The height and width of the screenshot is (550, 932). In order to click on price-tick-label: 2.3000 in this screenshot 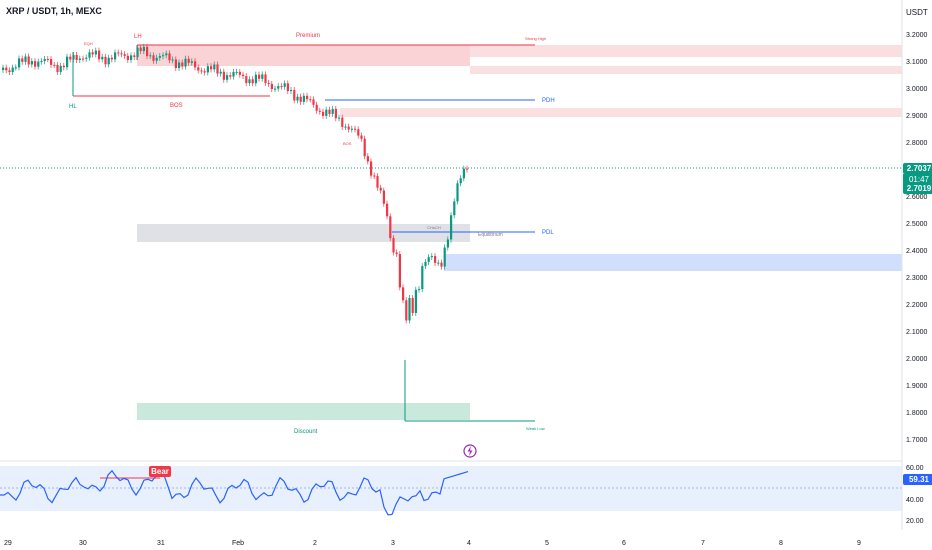, I will do `click(917, 278)`.